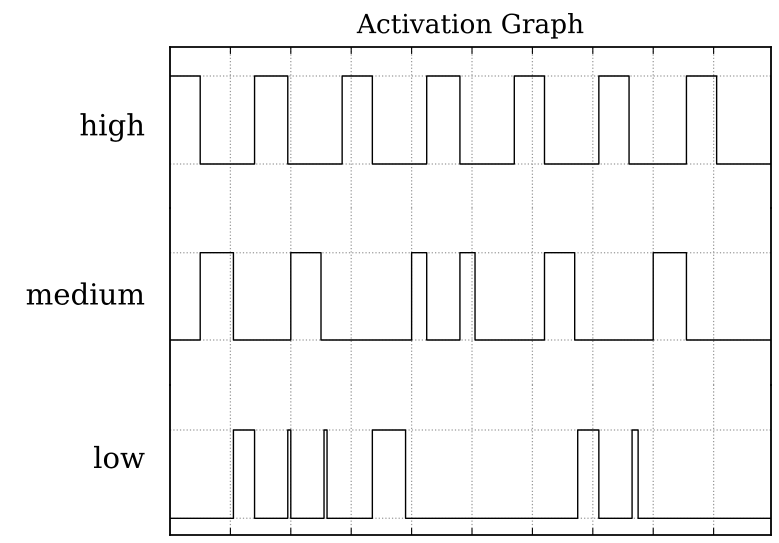 This screenshot has width=779, height=543. What do you see at coordinates (119, 457) in the screenshot?
I see `y-axis-title: low` at bounding box center [119, 457].